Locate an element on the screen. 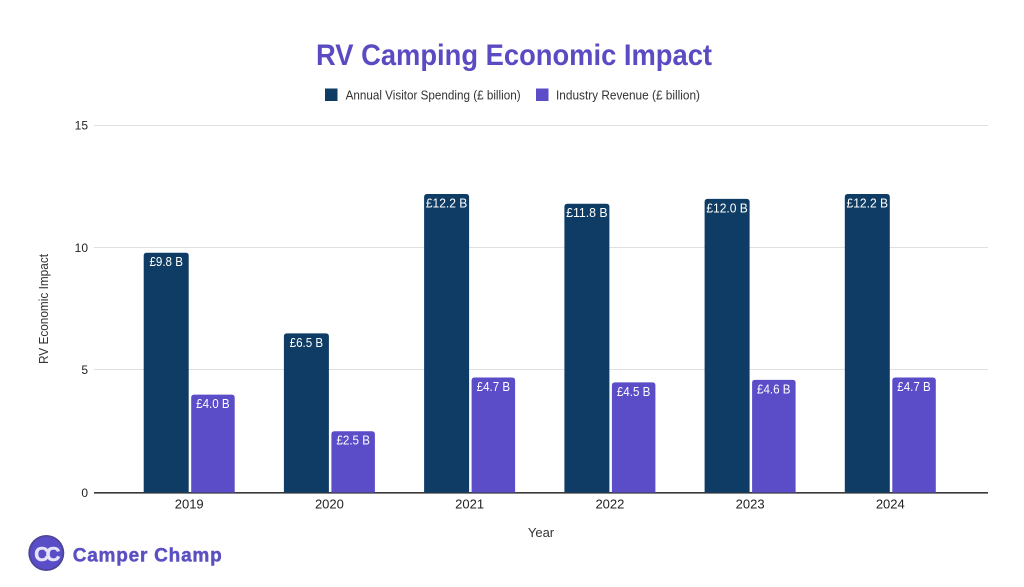 The height and width of the screenshot is (587, 1024). svg-text: 15 is located at coordinates (82, 125).